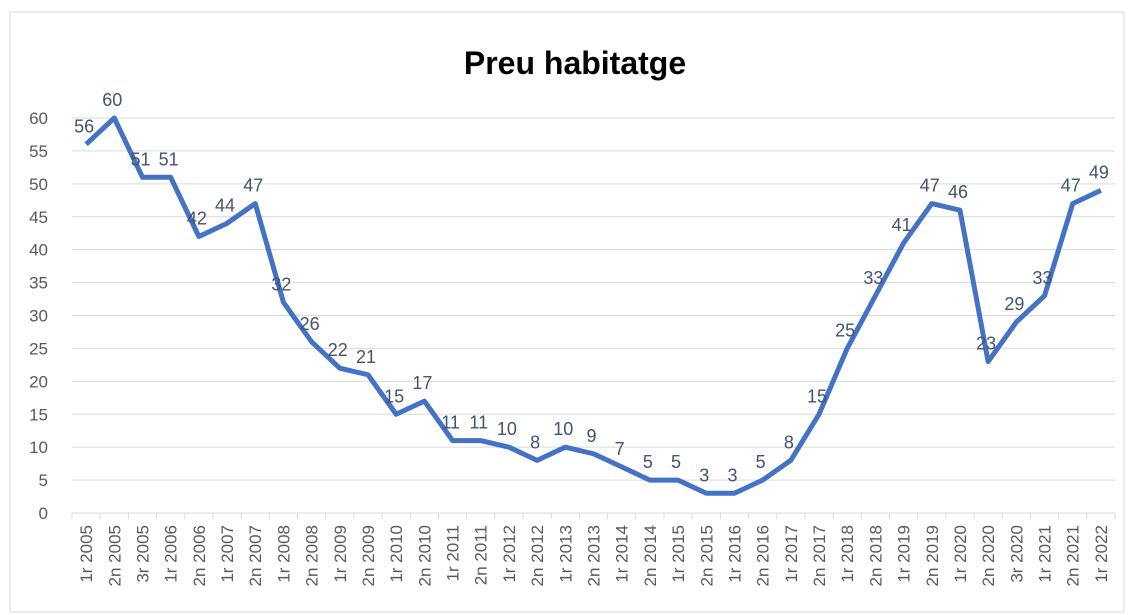  Describe the element at coordinates (338, 350) in the screenshot. I see `data-label: 22` at that location.